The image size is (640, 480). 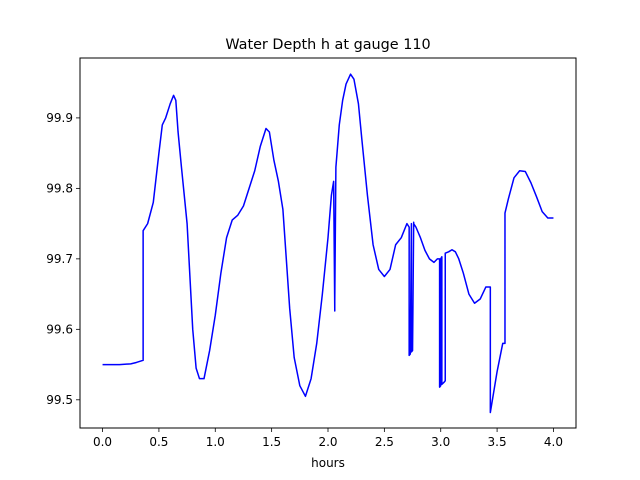 What do you see at coordinates (440, 442) in the screenshot?
I see `x-tick-label: 3.0` at bounding box center [440, 442].